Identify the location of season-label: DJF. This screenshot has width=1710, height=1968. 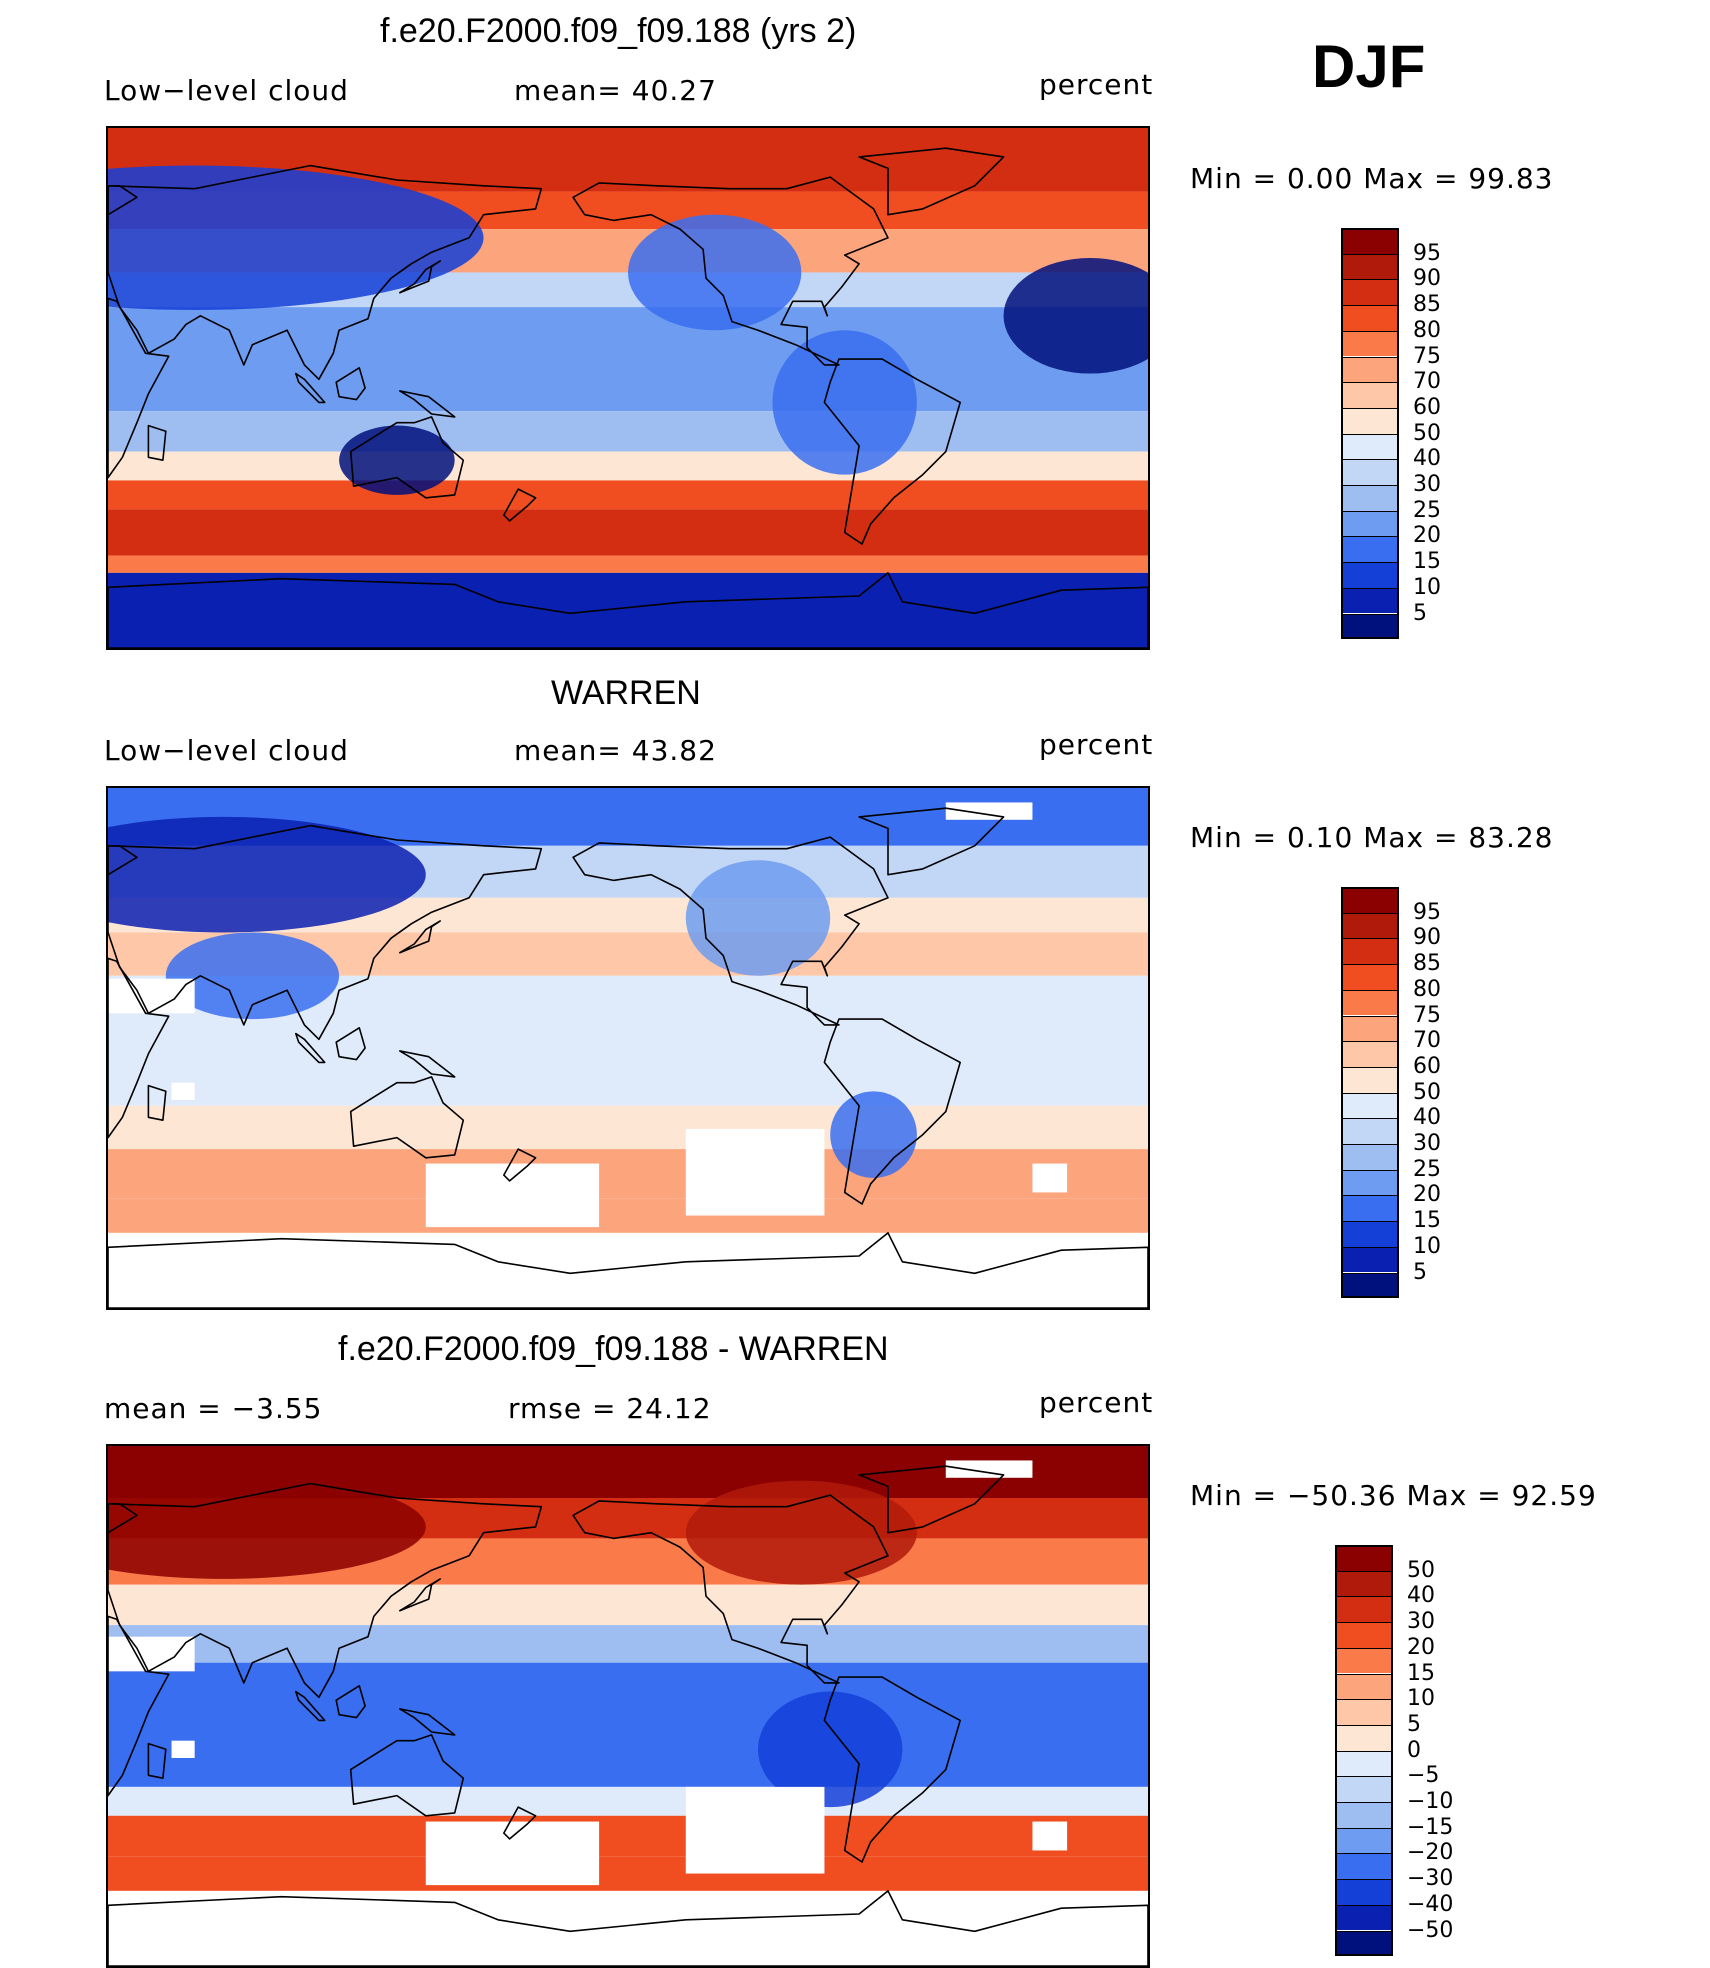
(1369, 66).